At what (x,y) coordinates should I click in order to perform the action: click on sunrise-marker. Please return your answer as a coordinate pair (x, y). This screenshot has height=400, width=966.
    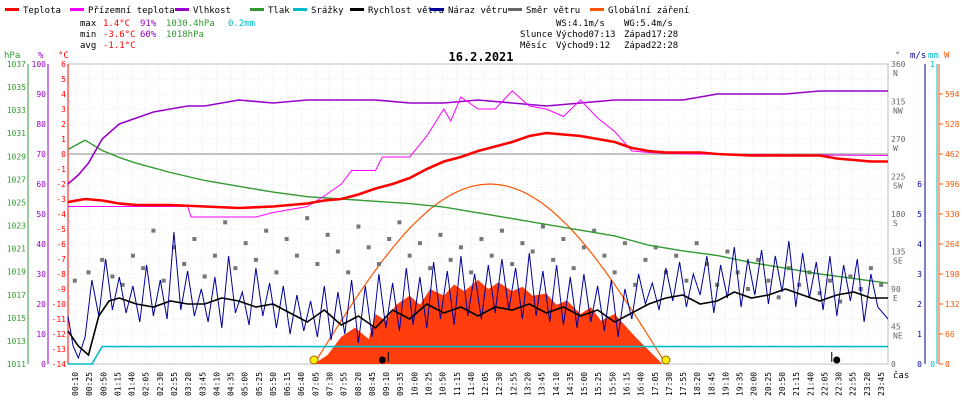
    Looking at the image, I should click on (314, 360).